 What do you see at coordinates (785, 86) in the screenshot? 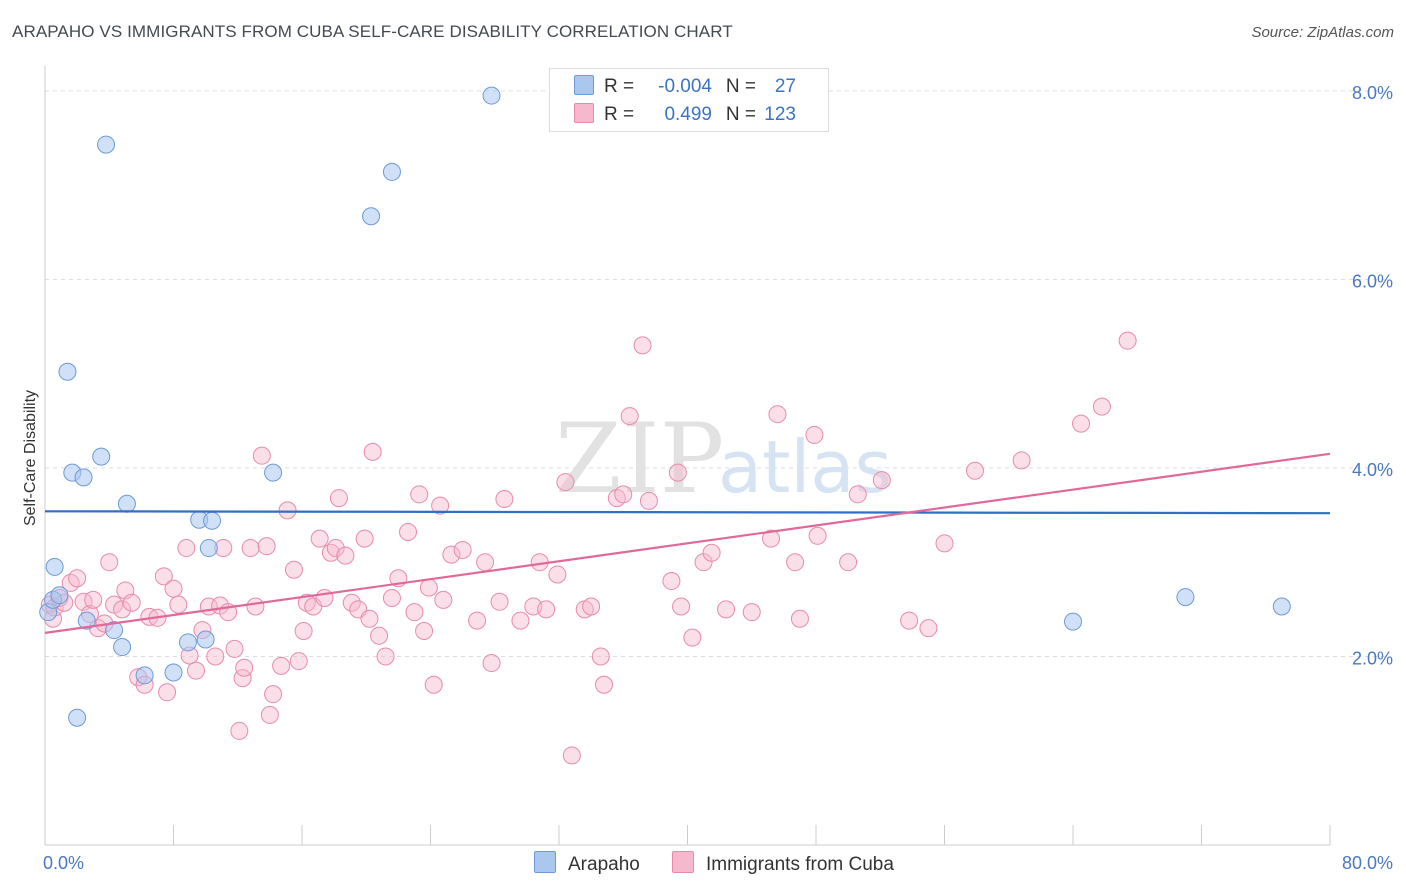
I see `legend-n-value: 27` at bounding box center [785, 86].